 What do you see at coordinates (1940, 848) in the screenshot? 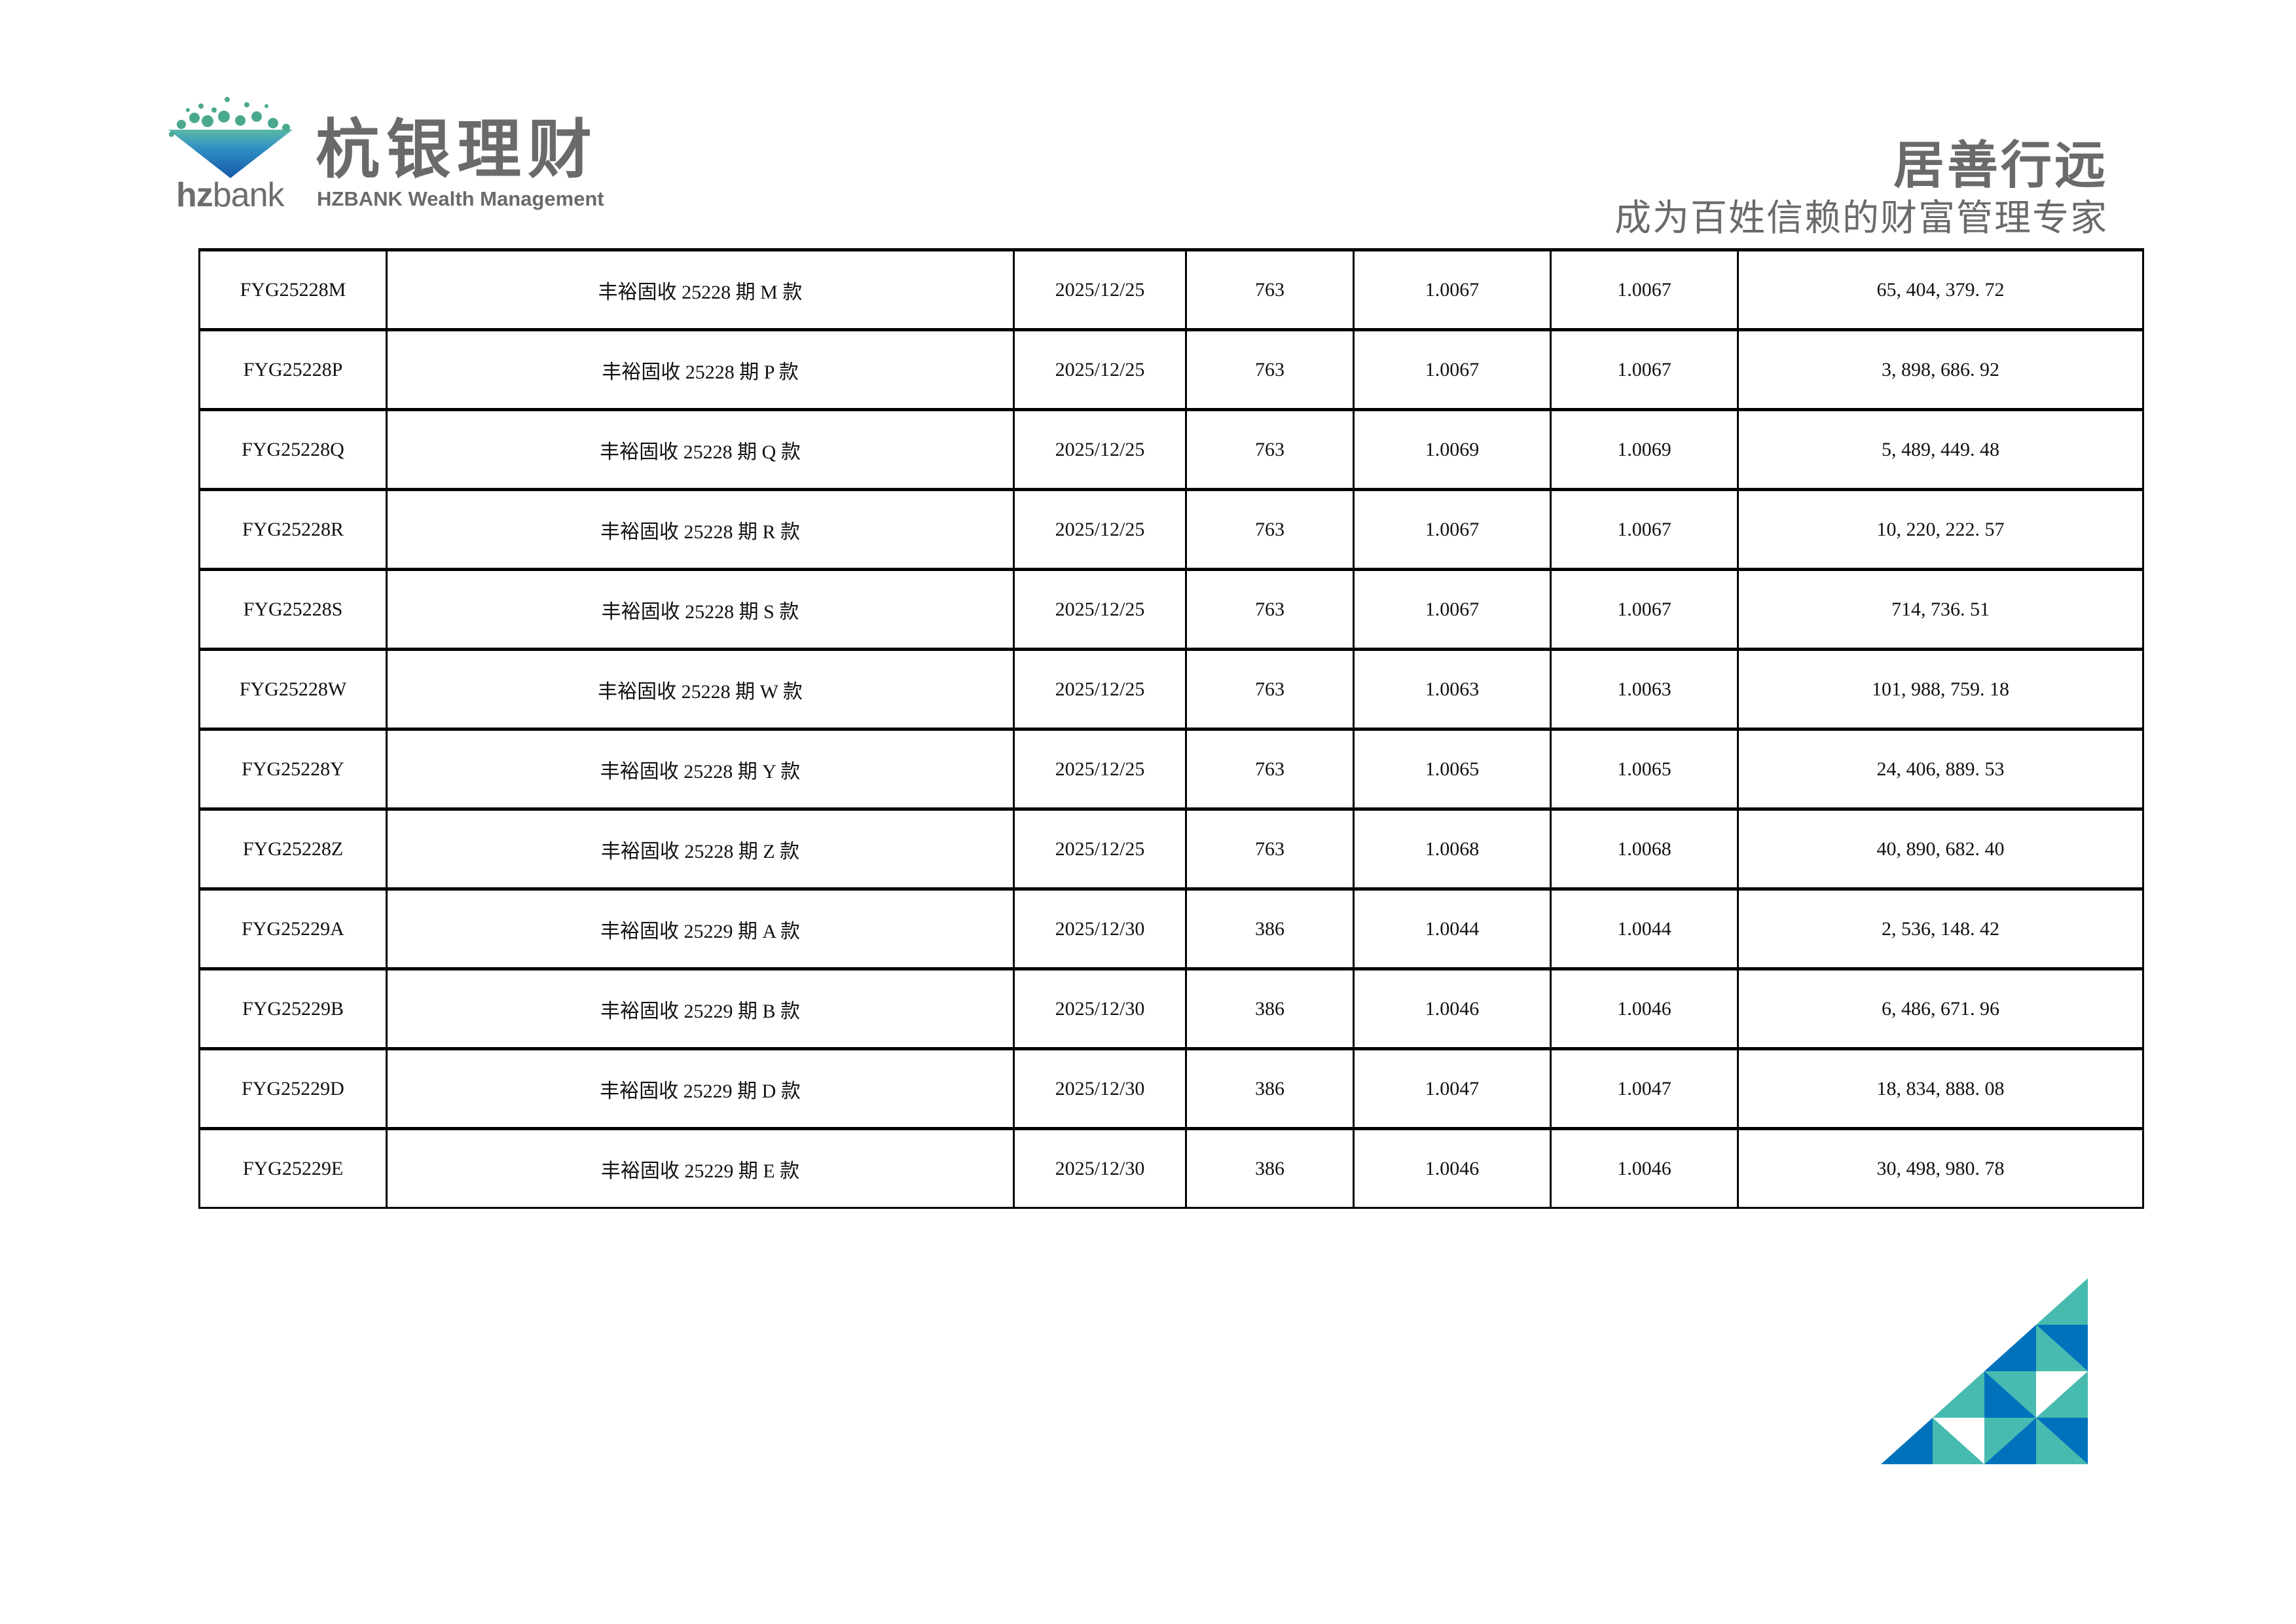
I see `asset-value-cell: 40, 890, 682. 40` at bounding box center [1940, 848].